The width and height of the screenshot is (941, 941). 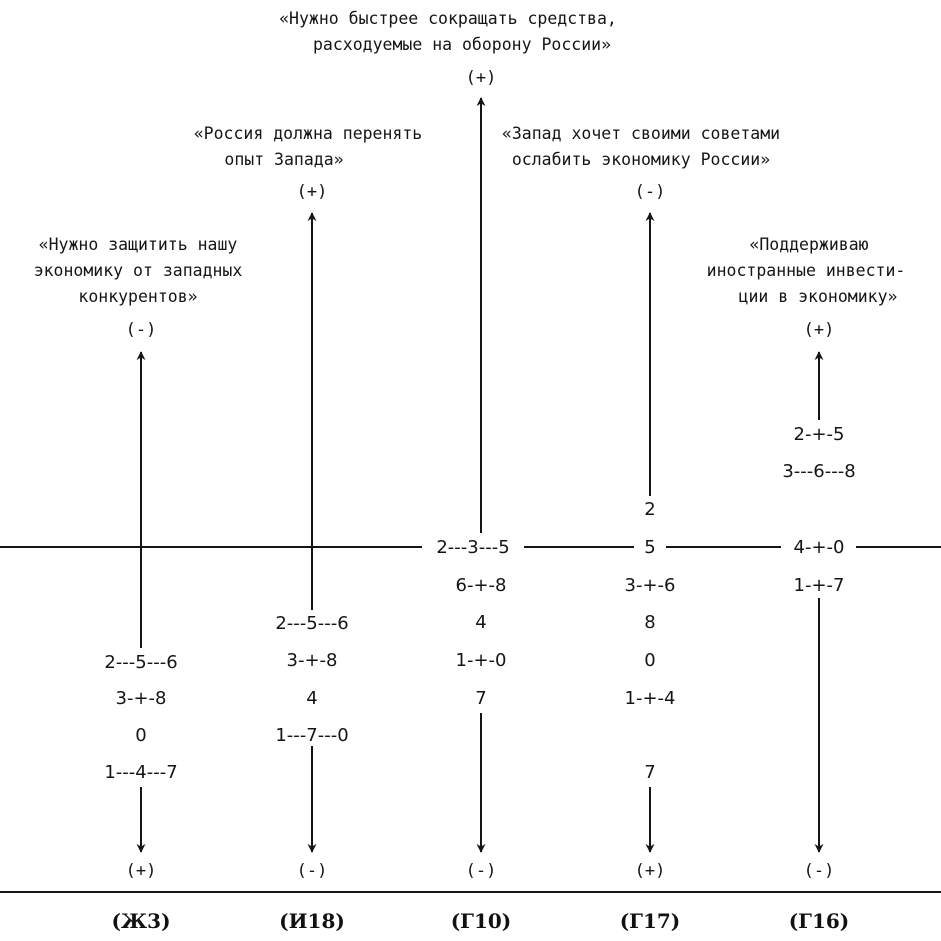 I want to click on respondent-code: (Г10), so click(x=481, y=921).